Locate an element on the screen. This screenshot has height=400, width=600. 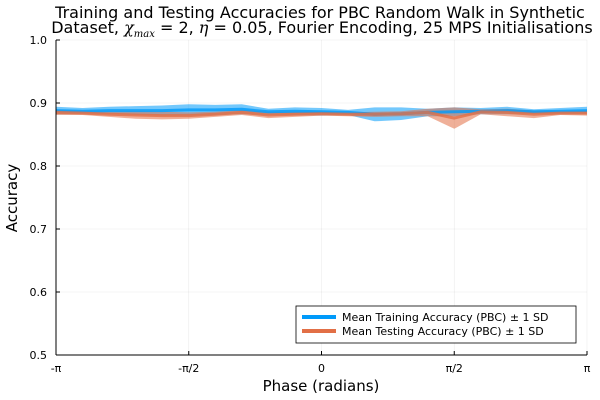
y-tick-label: 0.6 is located at coordinates (39, 292).